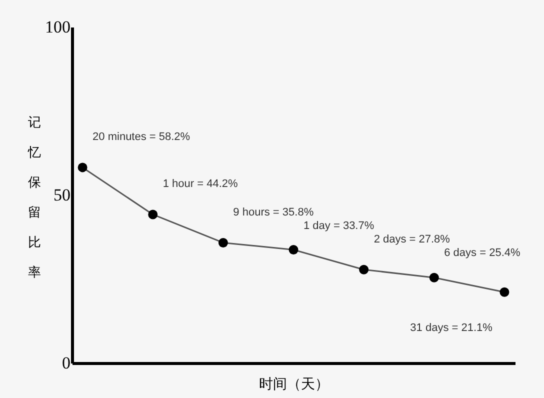  What do you see at coordinates (62, 195) in the screenshot?
I see `y-tick-label: 50` at bounding box center [62, 195].